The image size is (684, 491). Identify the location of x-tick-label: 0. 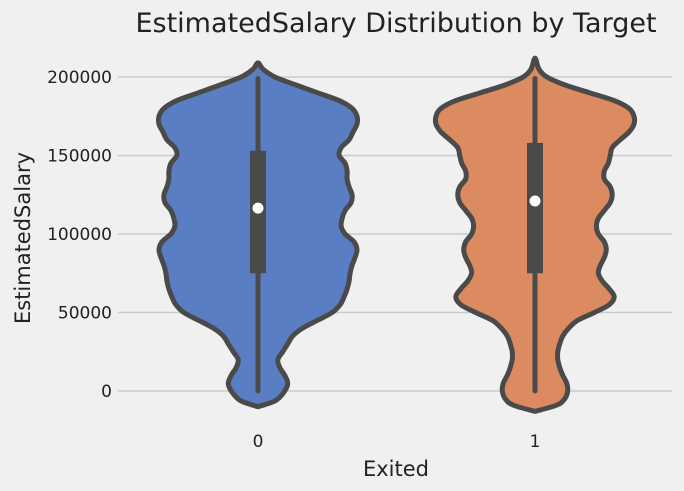
(258, 442).